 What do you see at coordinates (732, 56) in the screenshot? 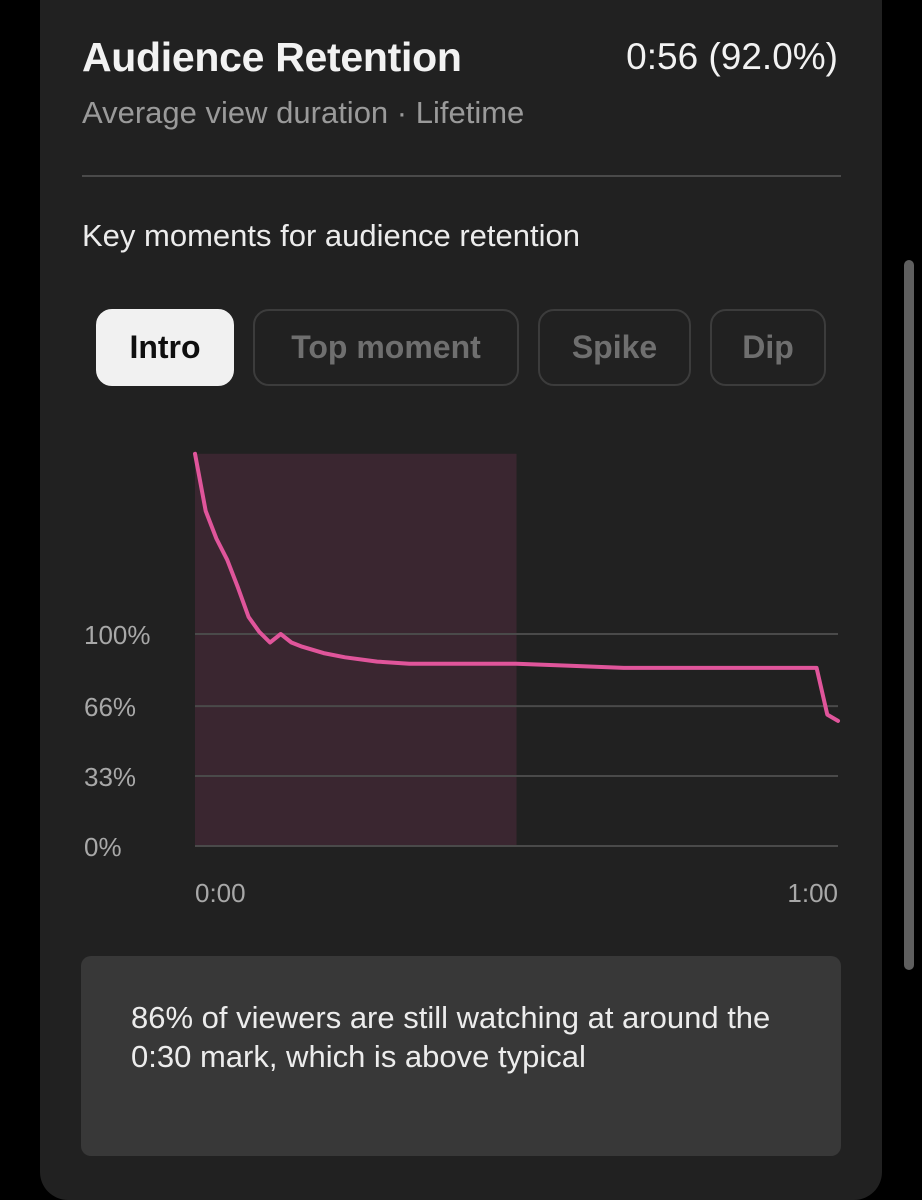
I see `average-view-duration-value: 0:56 (92.0%)` at bounding box center [732, 56].